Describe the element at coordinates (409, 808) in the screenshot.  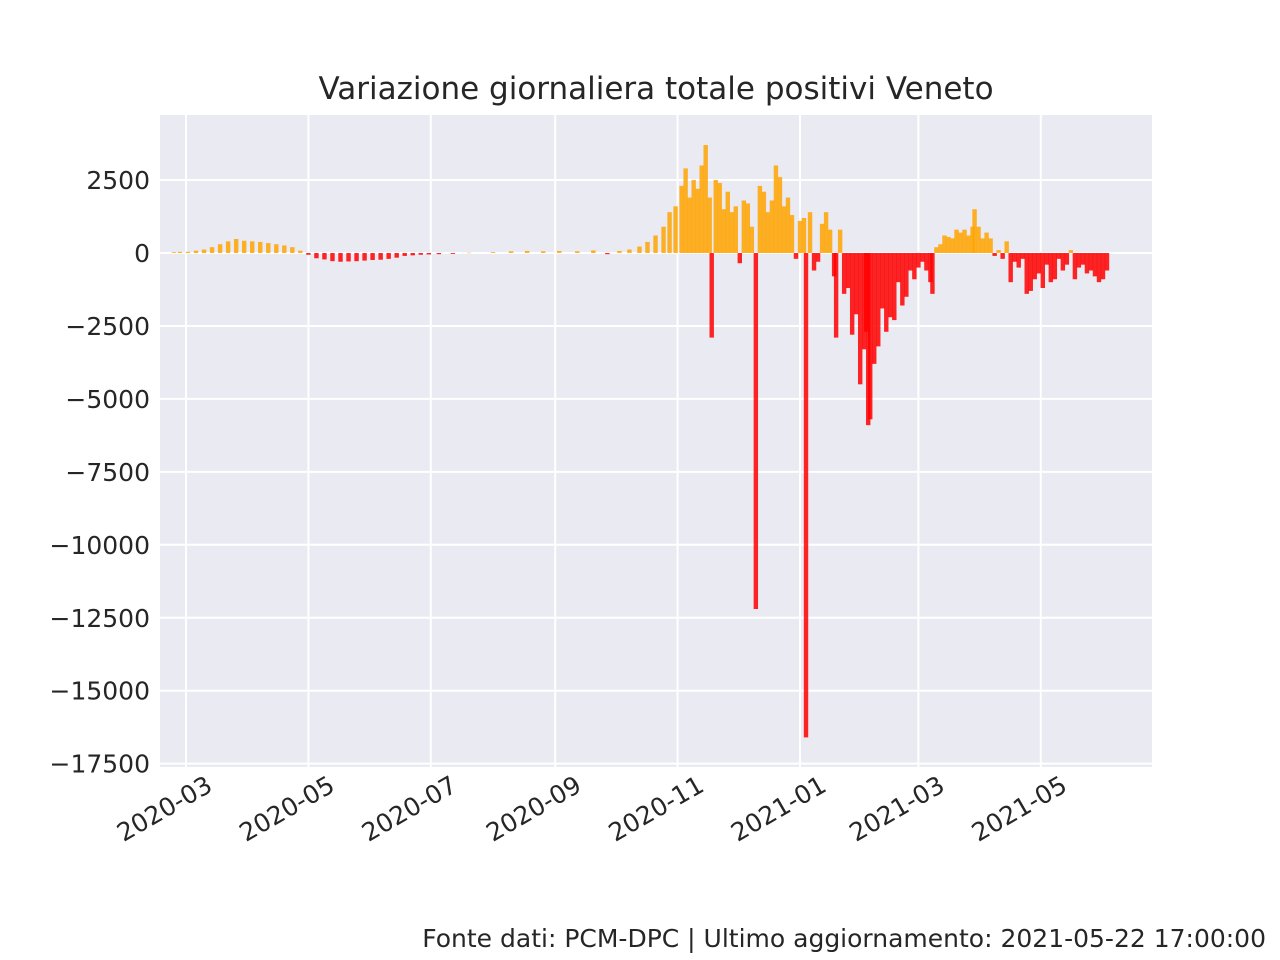
I see `x-tick-label: 2020-07` at that location.